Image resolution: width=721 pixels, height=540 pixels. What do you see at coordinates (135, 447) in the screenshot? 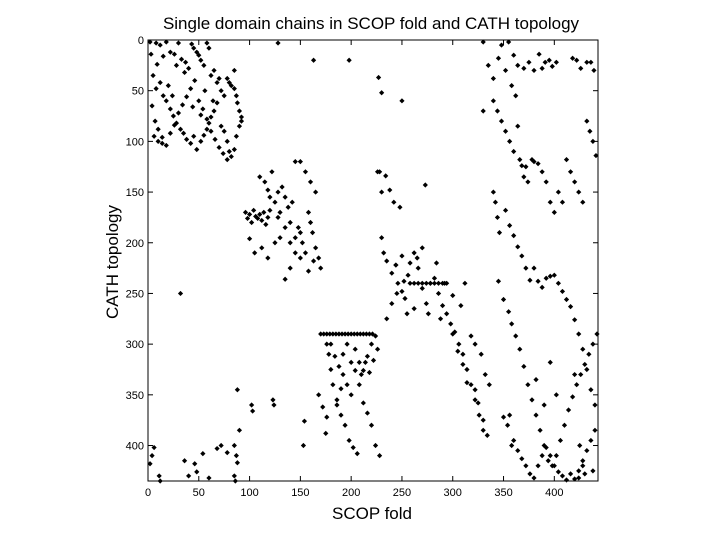
I see `y-tick-label: 400` at bounding box center [135, 447].